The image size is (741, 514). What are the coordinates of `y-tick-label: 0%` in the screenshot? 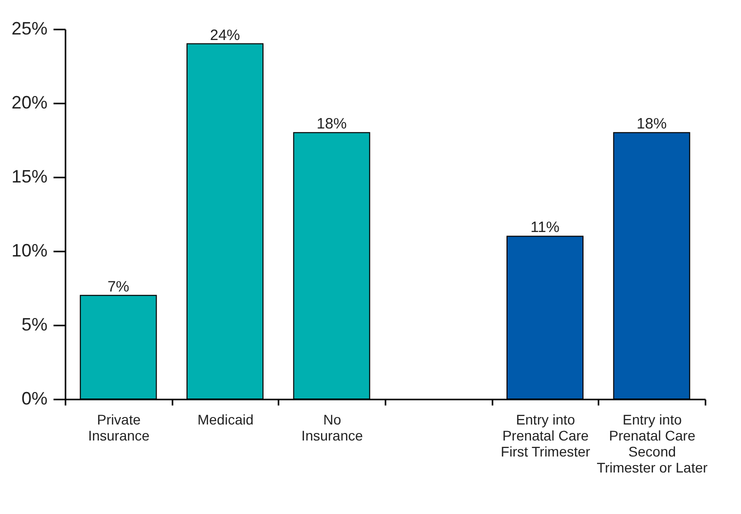 It's located at (34, 398).